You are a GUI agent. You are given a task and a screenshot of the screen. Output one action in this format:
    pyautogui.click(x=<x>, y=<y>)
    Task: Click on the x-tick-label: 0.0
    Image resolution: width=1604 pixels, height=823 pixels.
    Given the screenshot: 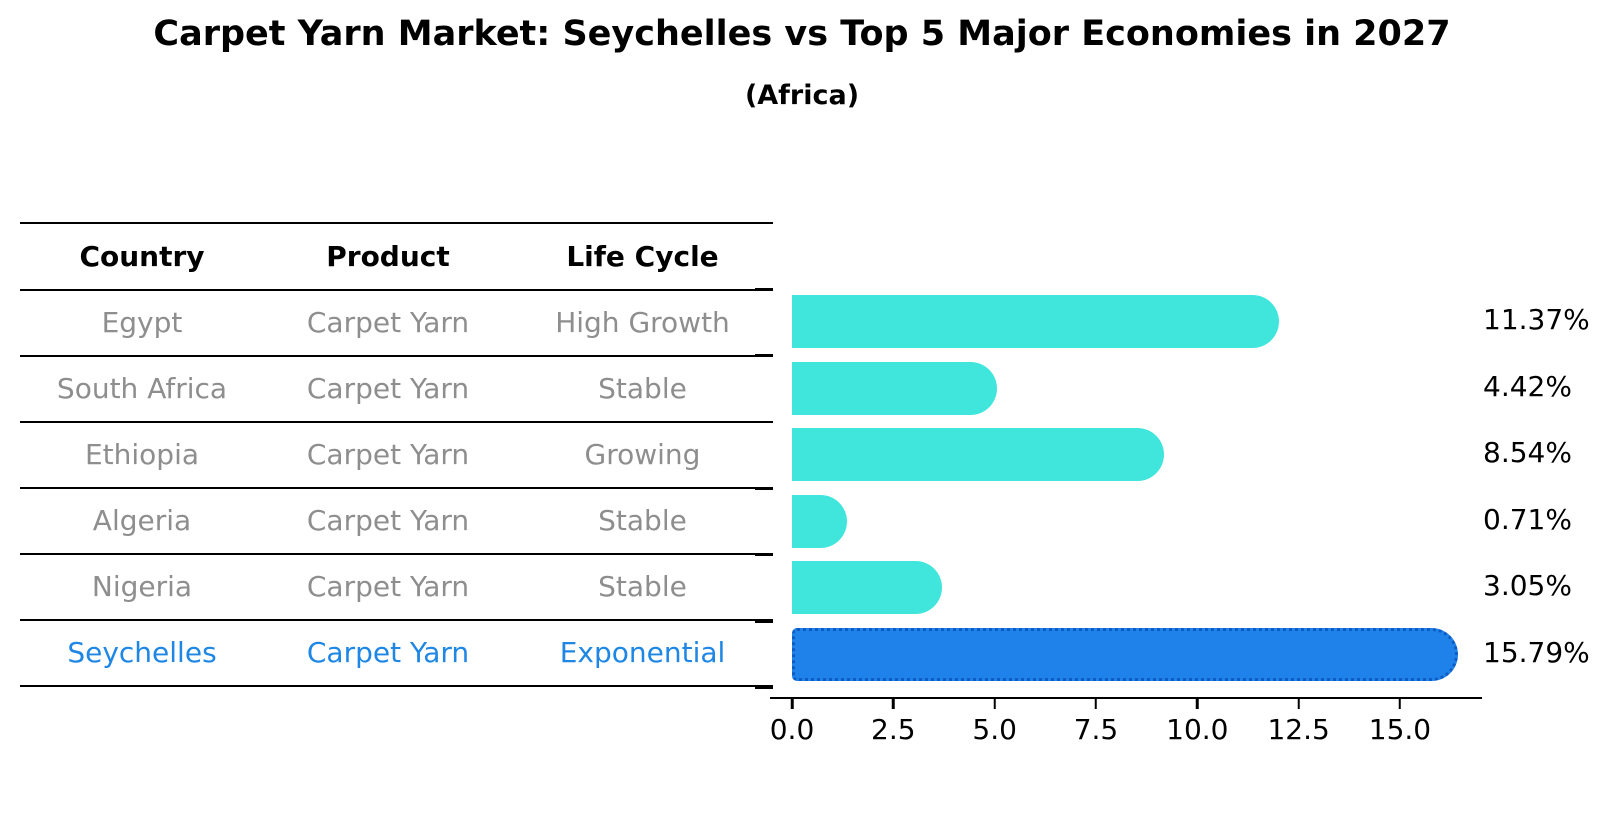 What is the action you would take?
    pyautogui.click(x=792, y=729)
    